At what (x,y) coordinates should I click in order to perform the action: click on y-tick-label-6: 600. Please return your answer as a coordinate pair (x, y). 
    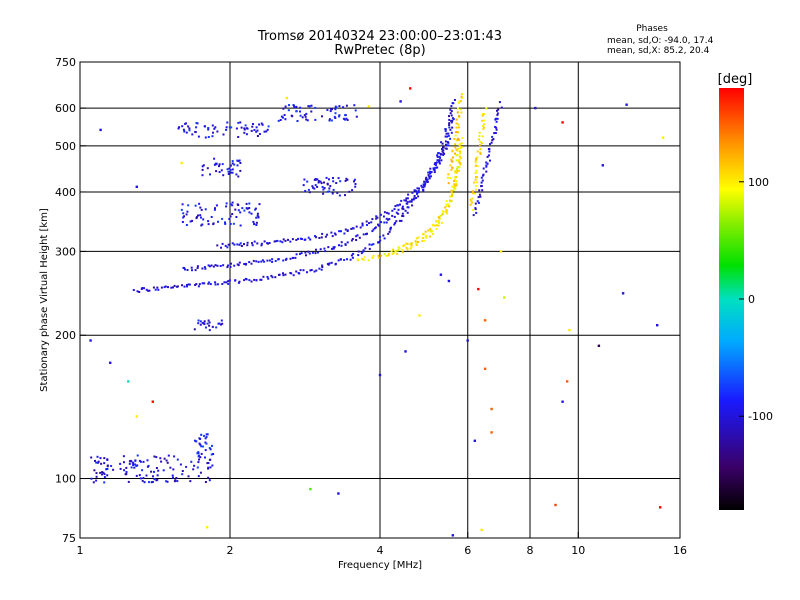
    Looking at the image, I should click on (65, 108).